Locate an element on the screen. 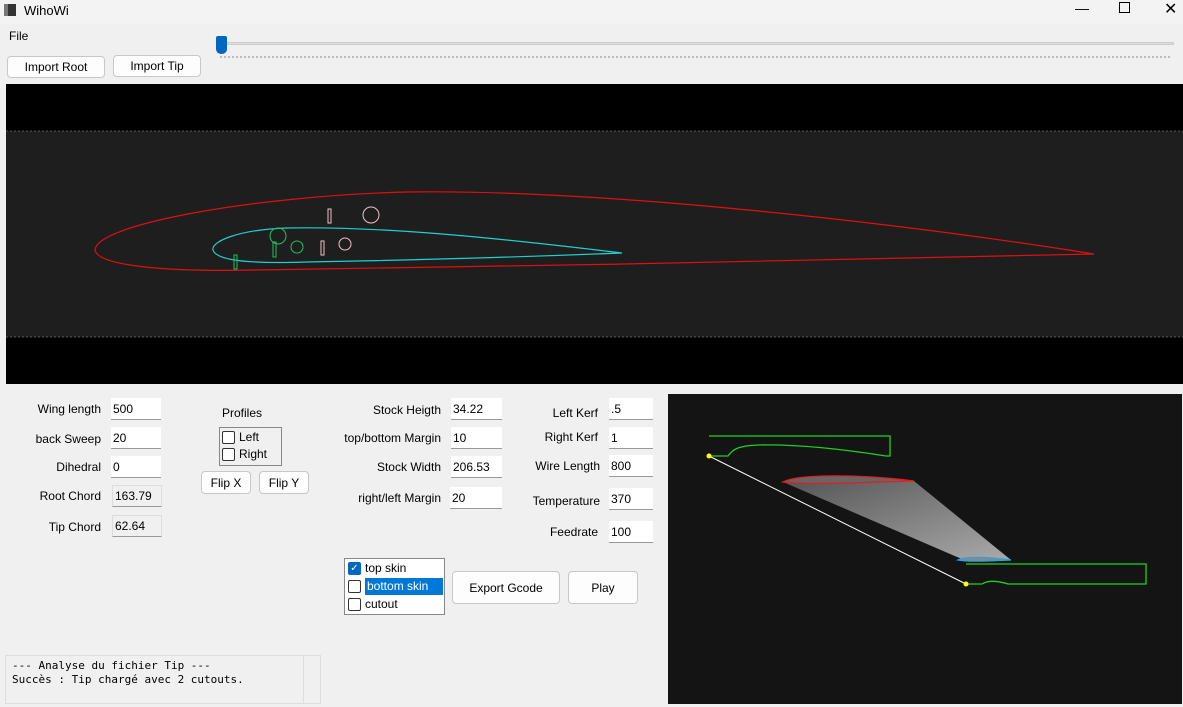 The width and height of the screenshot is (1183, 707). root-chord-field is located at coordinates (137, 496).